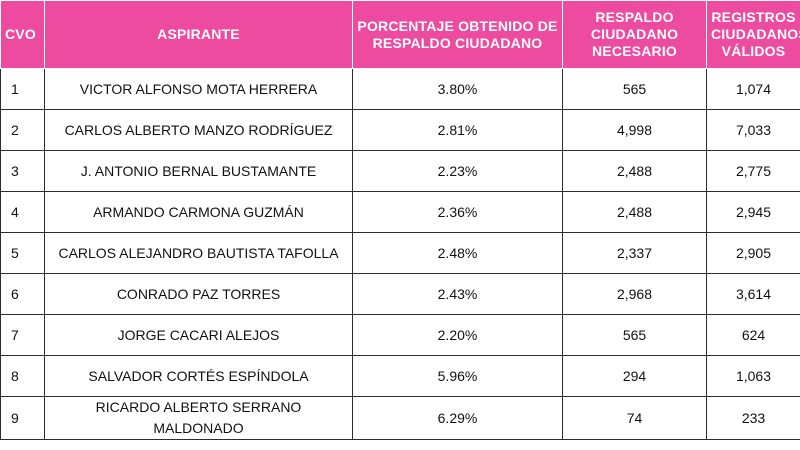 The height and width of the screenshot is (450, 800). I want to click on cell-cvo: 8, so click(22, 376).